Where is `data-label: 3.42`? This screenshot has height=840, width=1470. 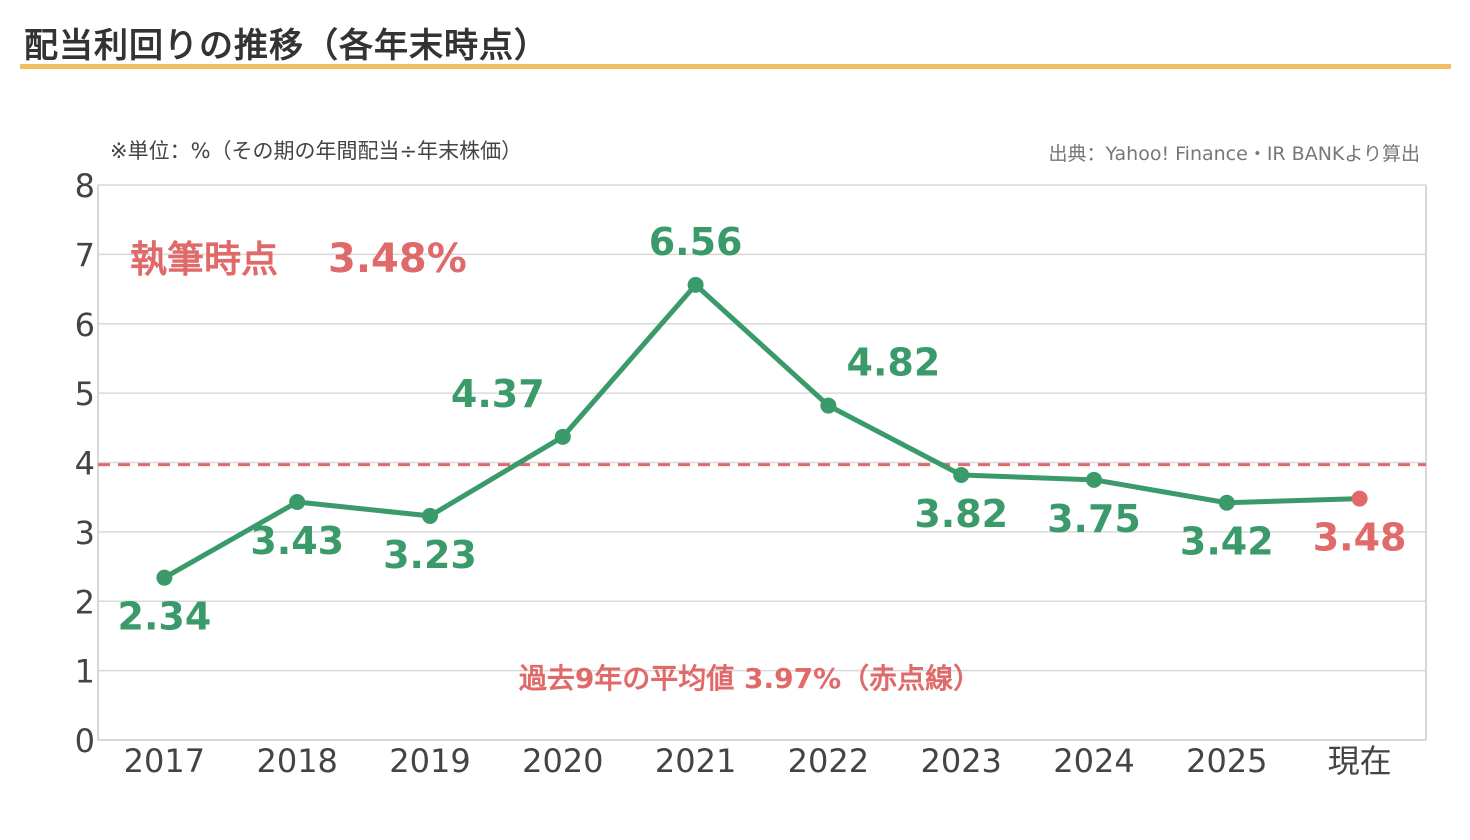
data-label: 3.42 is located at coordinates (1227, 542).